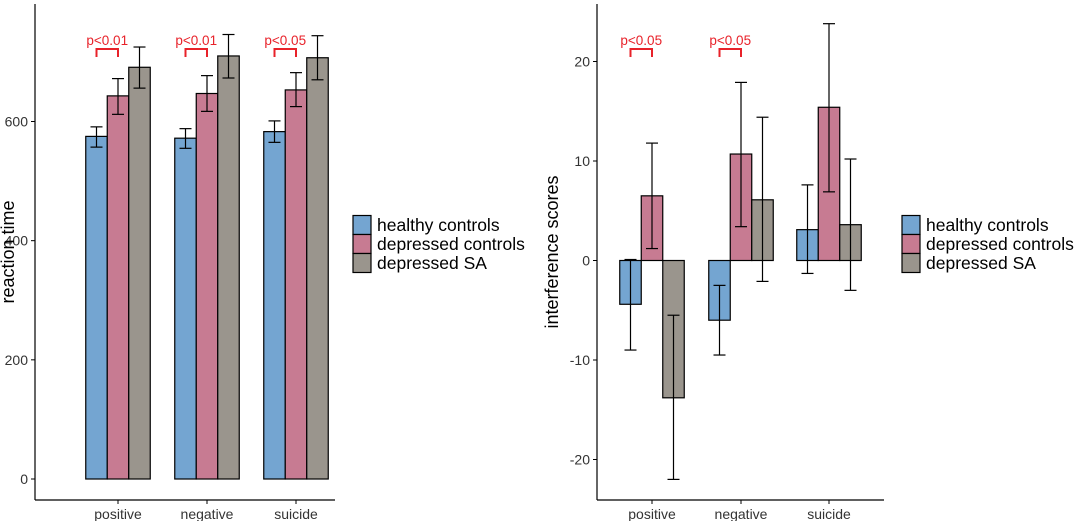 The image size is (1084, 526). I want to click on bar-depressed-SA-suicide, so click(317, 268).